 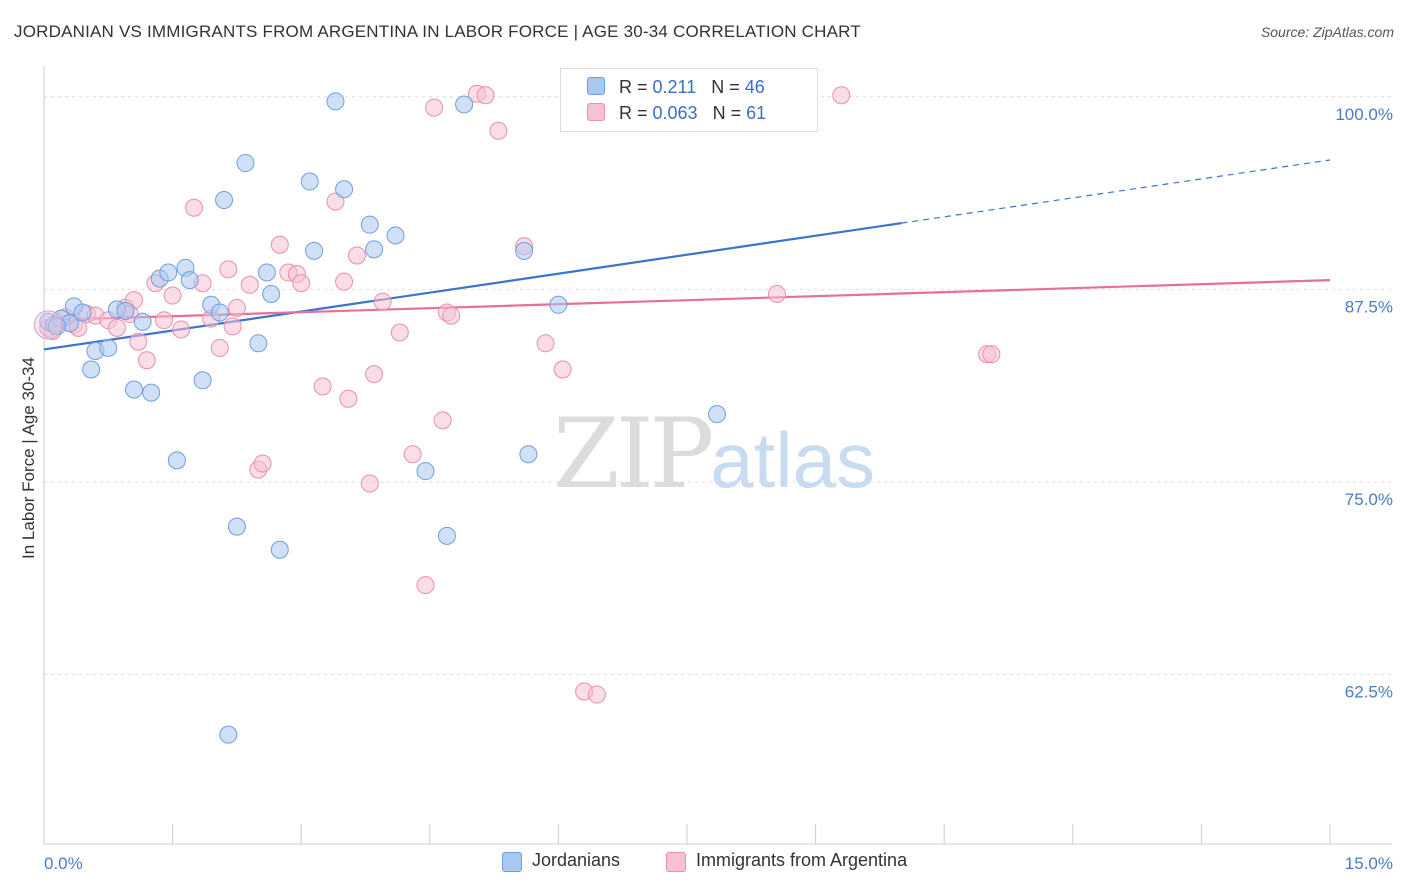 What do you see at coordinates (802, 860) in the screenshot?
I see `bottom-legend-label-argentina: Immigrants from Argentina` at bounding box center [802, 860].